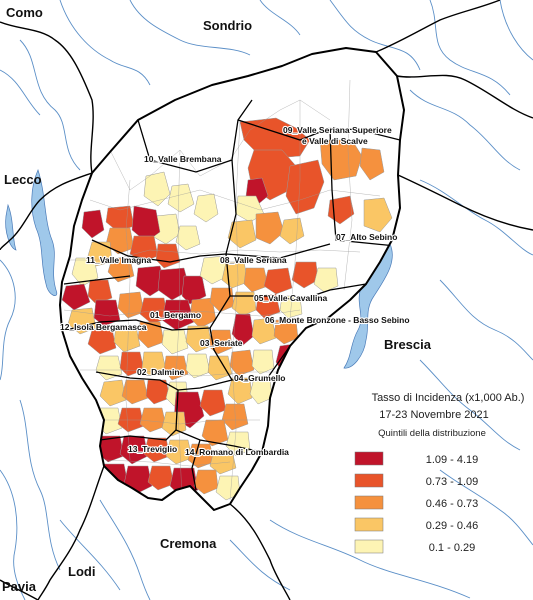 This screenshot has height=600, width=533. I want to click on label-district-04: 04_Grumello, so click(260, 378).